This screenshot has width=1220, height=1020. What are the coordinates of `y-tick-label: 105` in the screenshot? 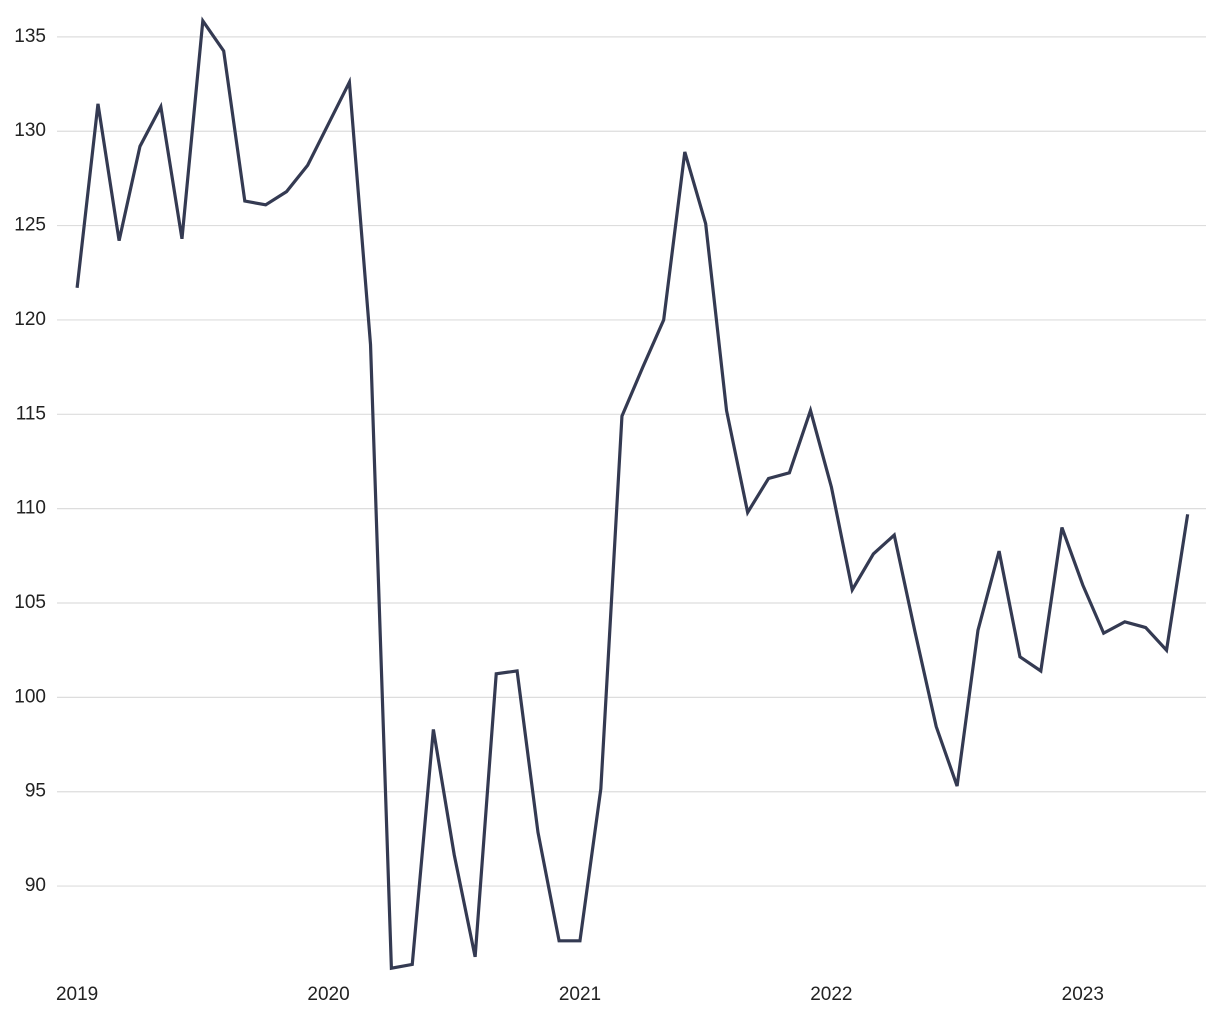 It's located at (30, 602).